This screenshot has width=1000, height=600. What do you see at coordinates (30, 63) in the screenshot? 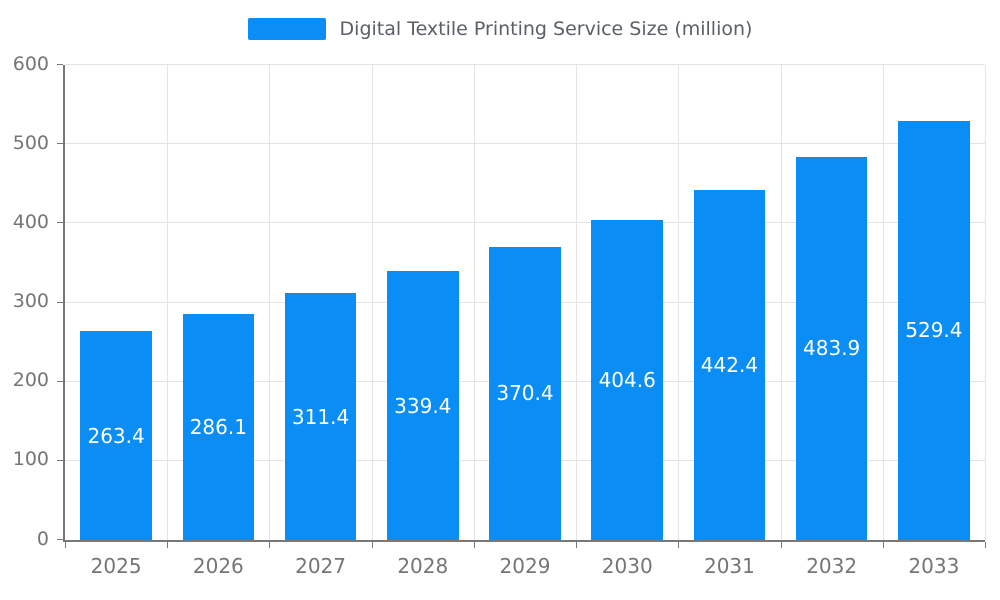
I see `y-axis-label: 600` at bounding box center [30, 63].